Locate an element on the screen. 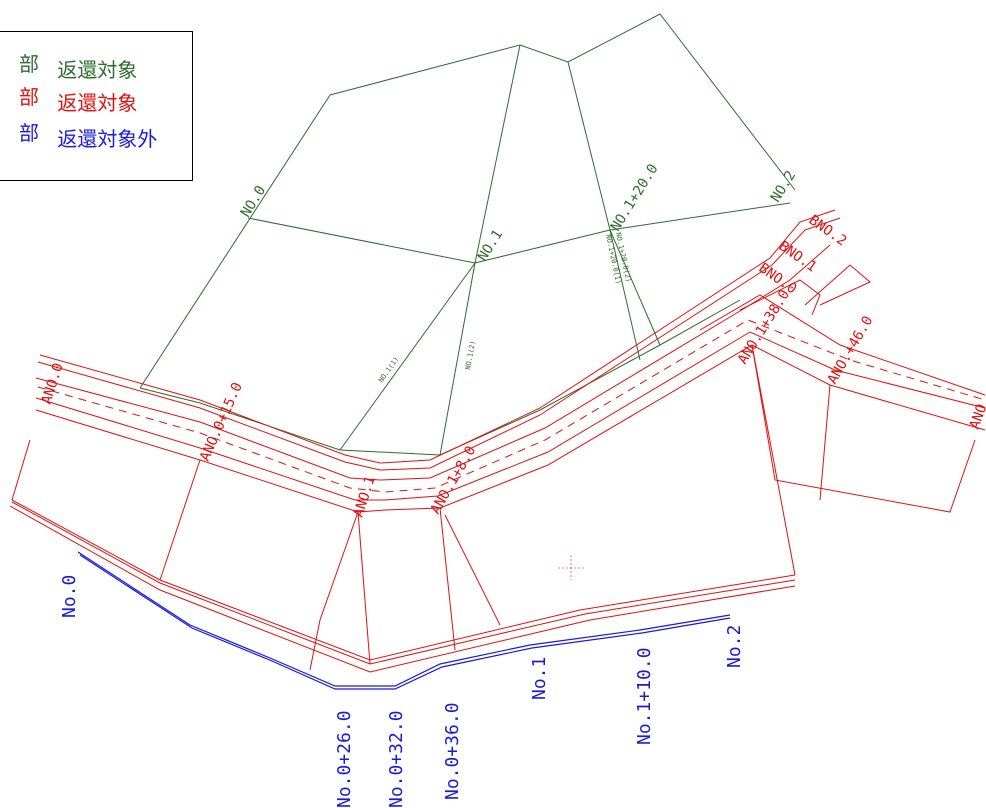 The height and width of the screenshot is (808, 986). legend-item-red: 部 返還対象 is located at coordinates (68, 98).